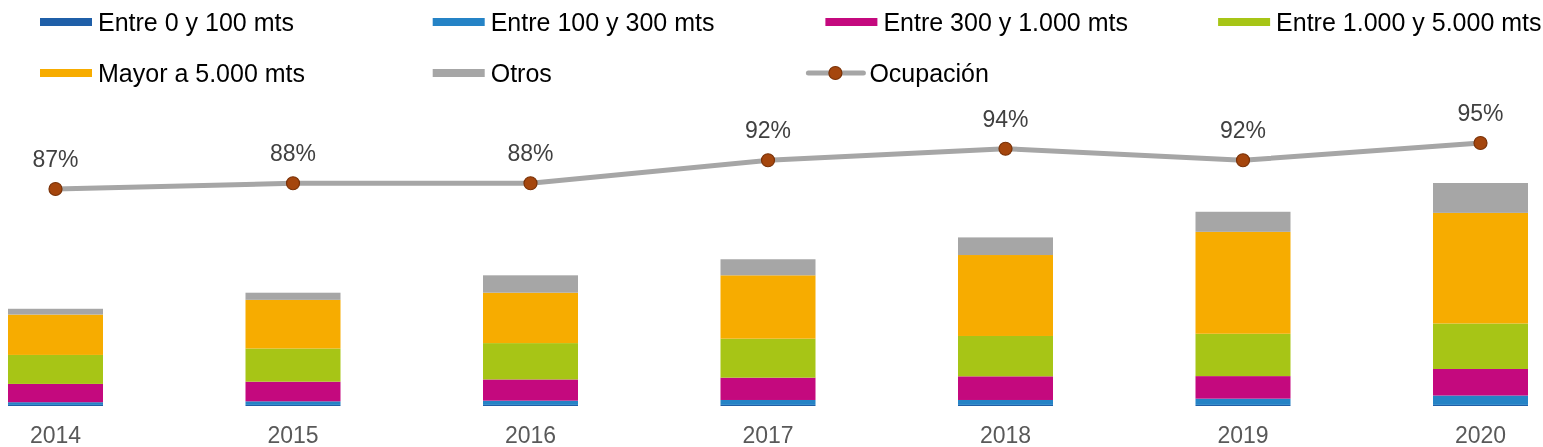 The width and height of the screenshot is (1543, 447). Describe the element at coordinates (293, 434) in the screenshot. I see `x-tick-label: 2015` at that location.